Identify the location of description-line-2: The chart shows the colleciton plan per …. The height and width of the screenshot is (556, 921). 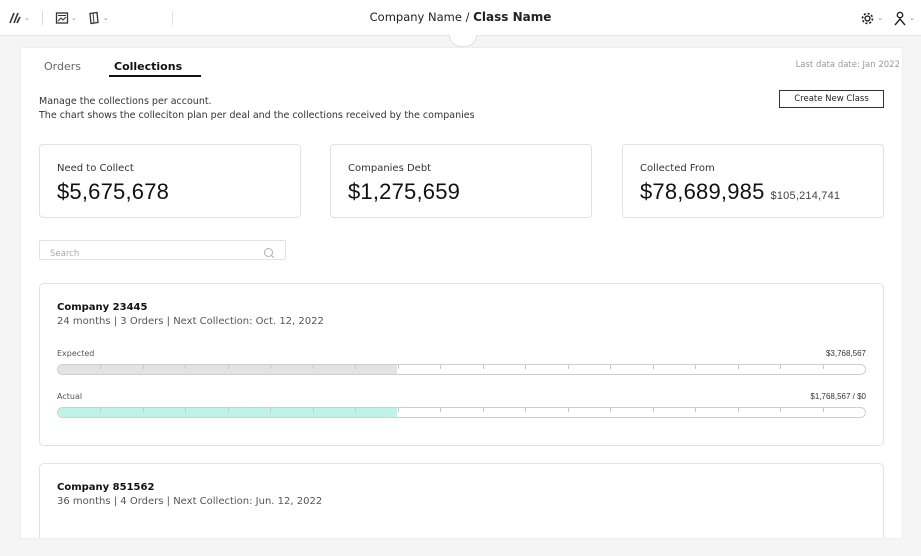
(257, 115).